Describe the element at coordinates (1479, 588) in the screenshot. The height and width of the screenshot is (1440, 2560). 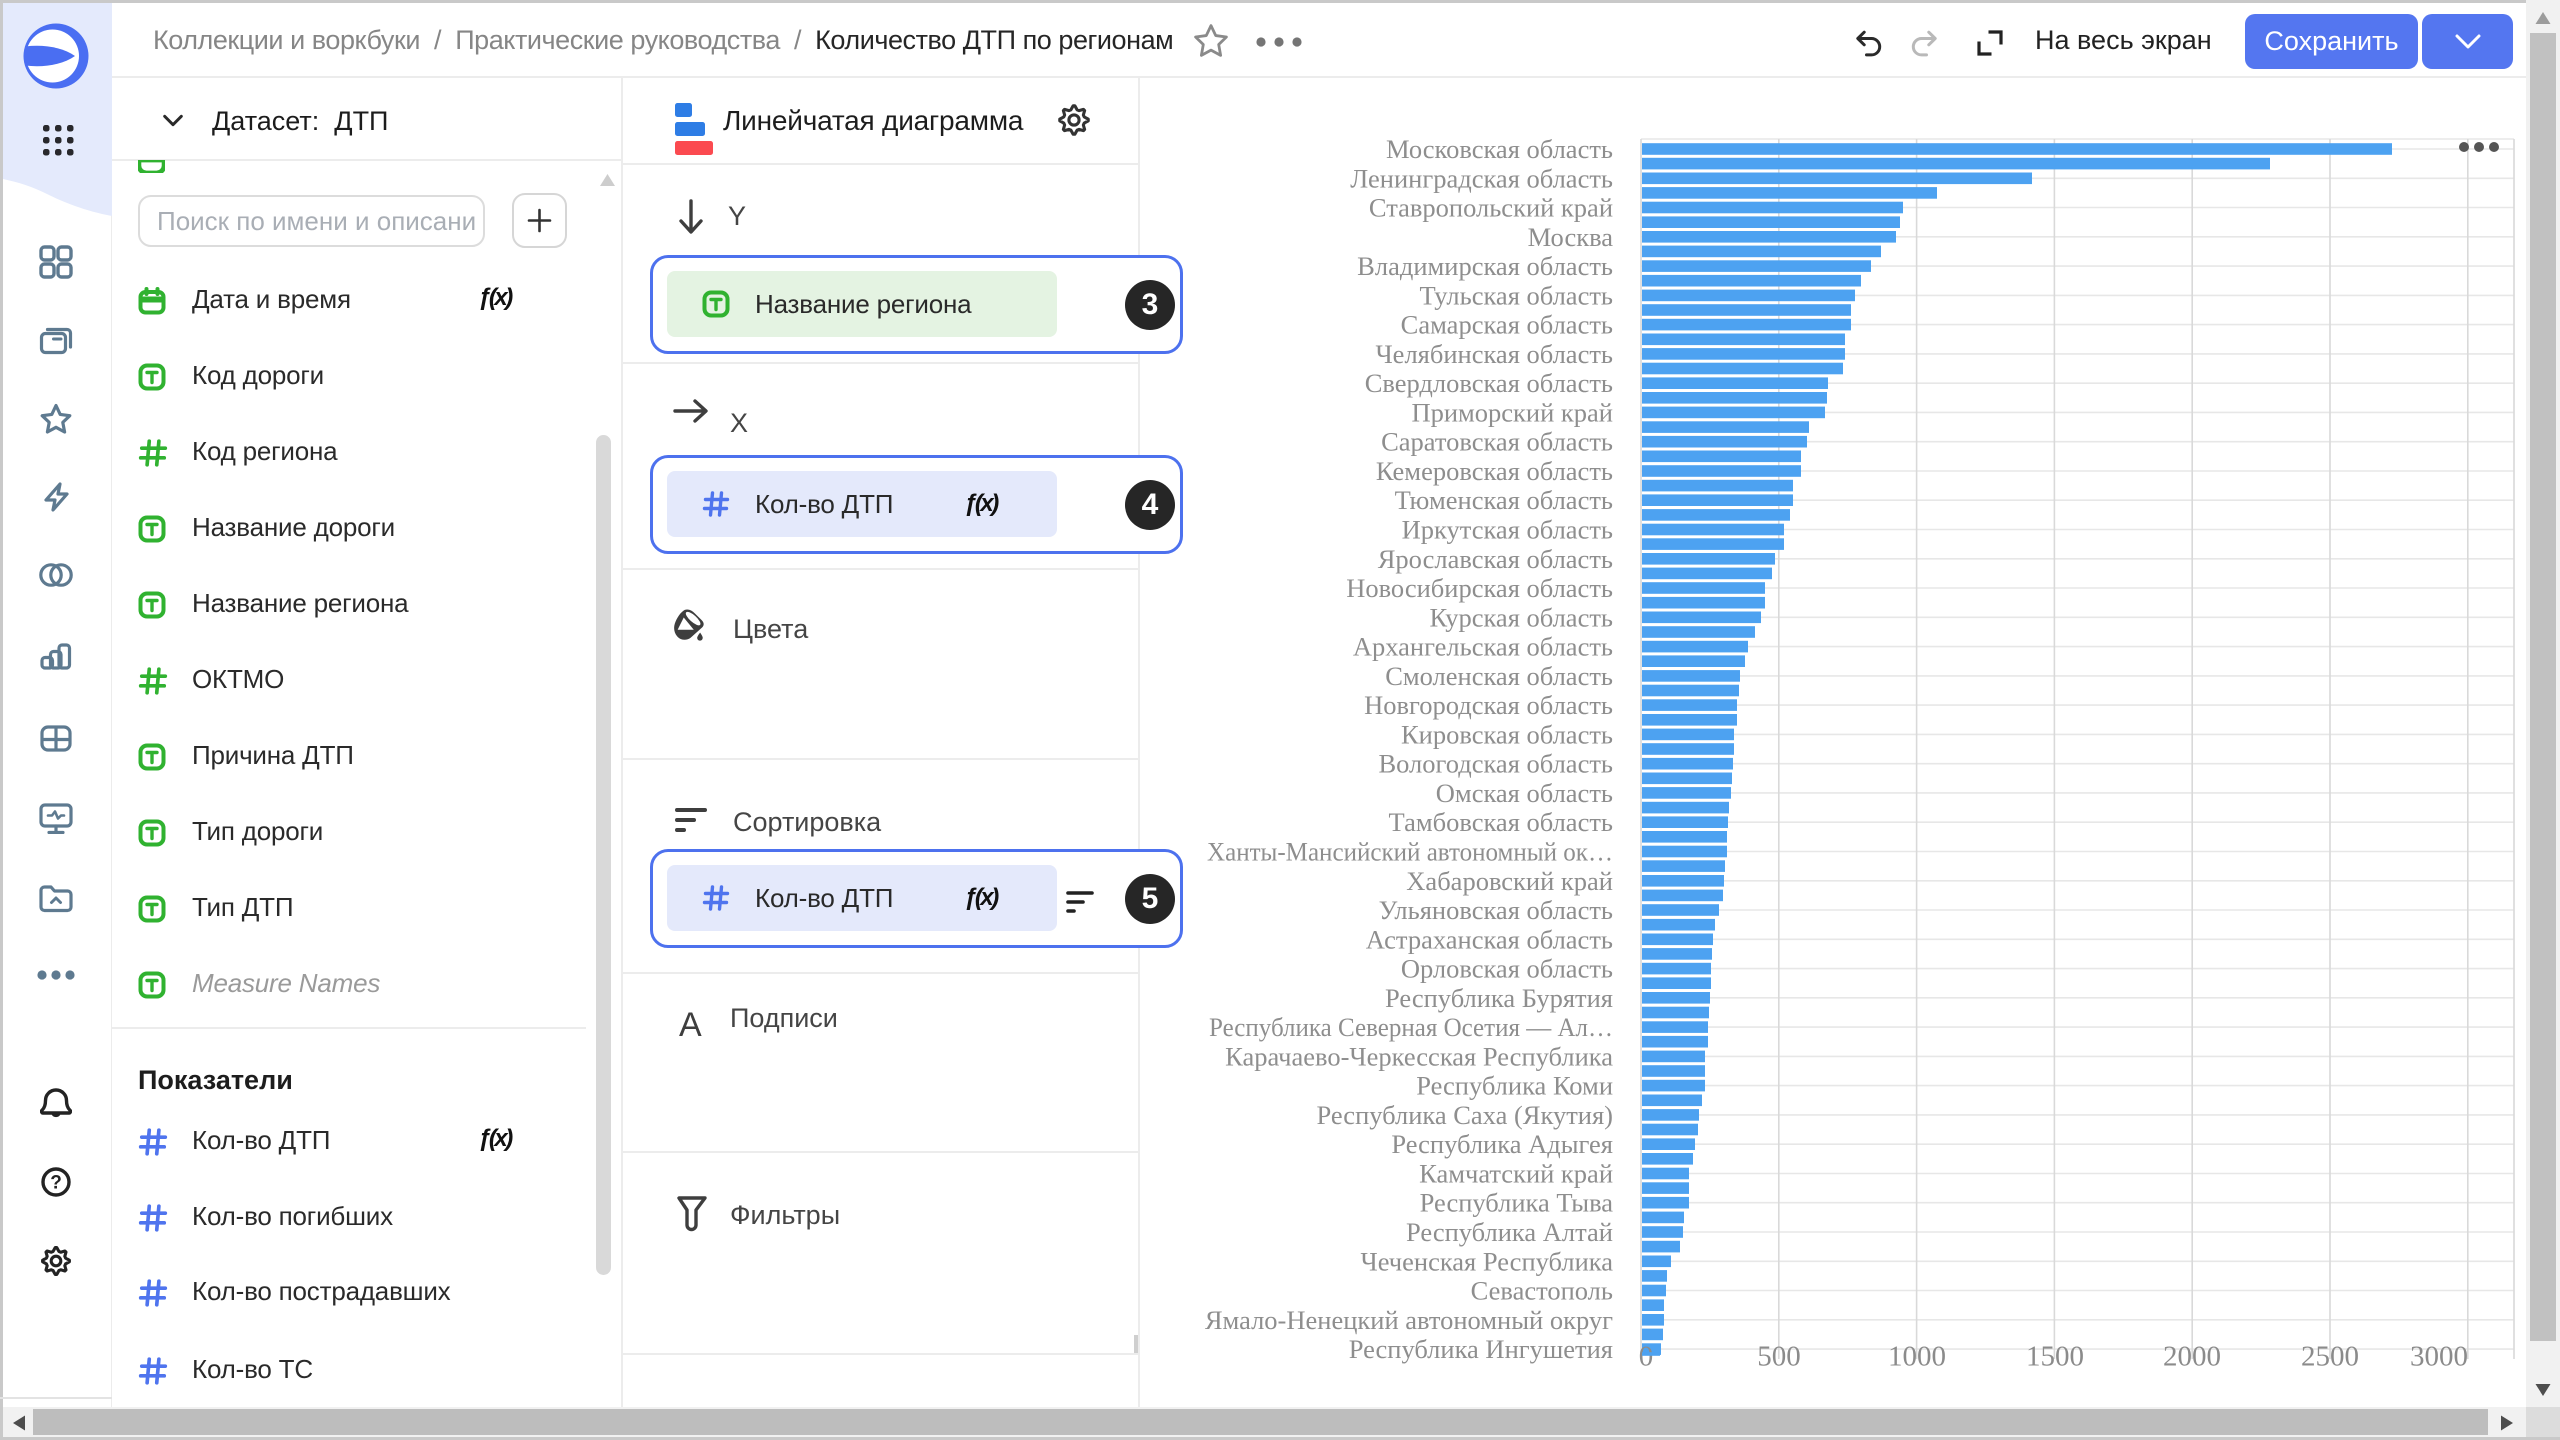
I see `svg-text: Новосибирская область` at that location.